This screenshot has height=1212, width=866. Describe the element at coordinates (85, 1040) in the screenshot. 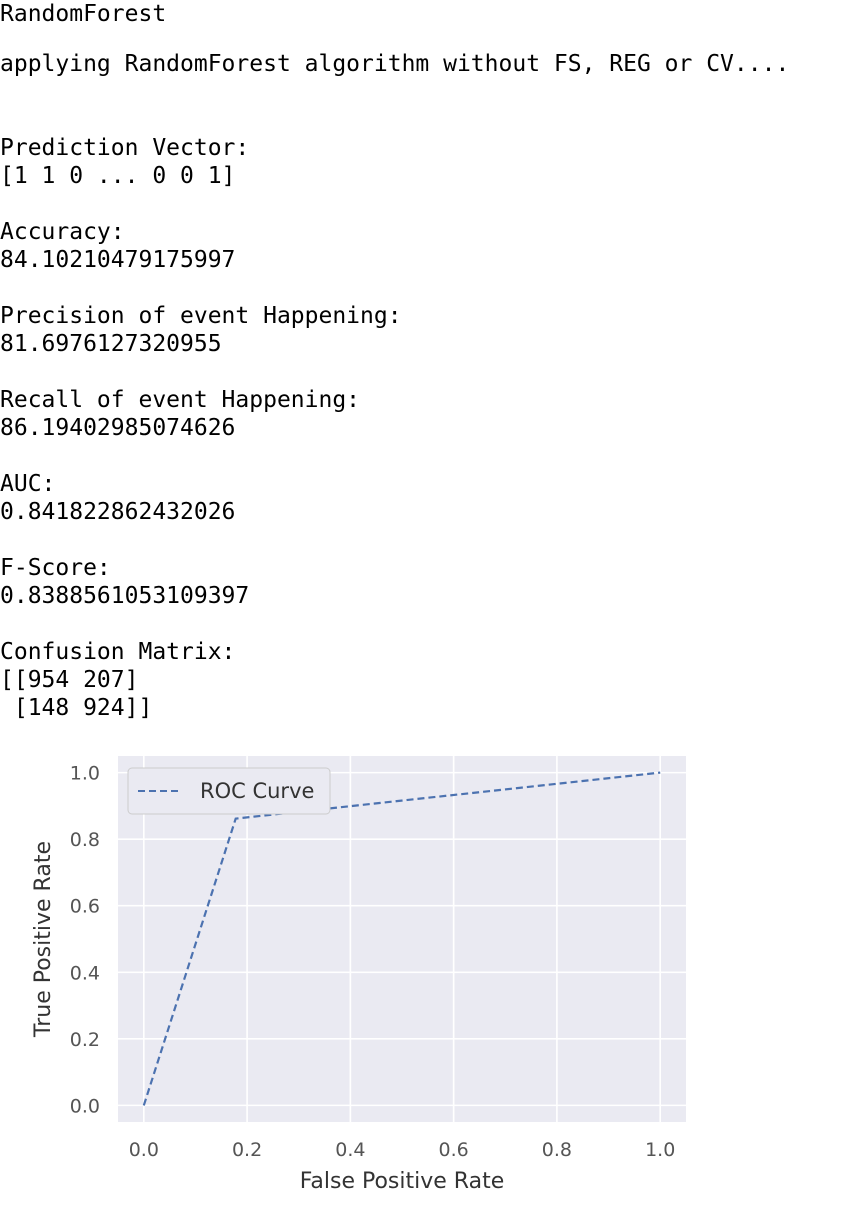

I see `y-tick-label: 0.2` at that location.